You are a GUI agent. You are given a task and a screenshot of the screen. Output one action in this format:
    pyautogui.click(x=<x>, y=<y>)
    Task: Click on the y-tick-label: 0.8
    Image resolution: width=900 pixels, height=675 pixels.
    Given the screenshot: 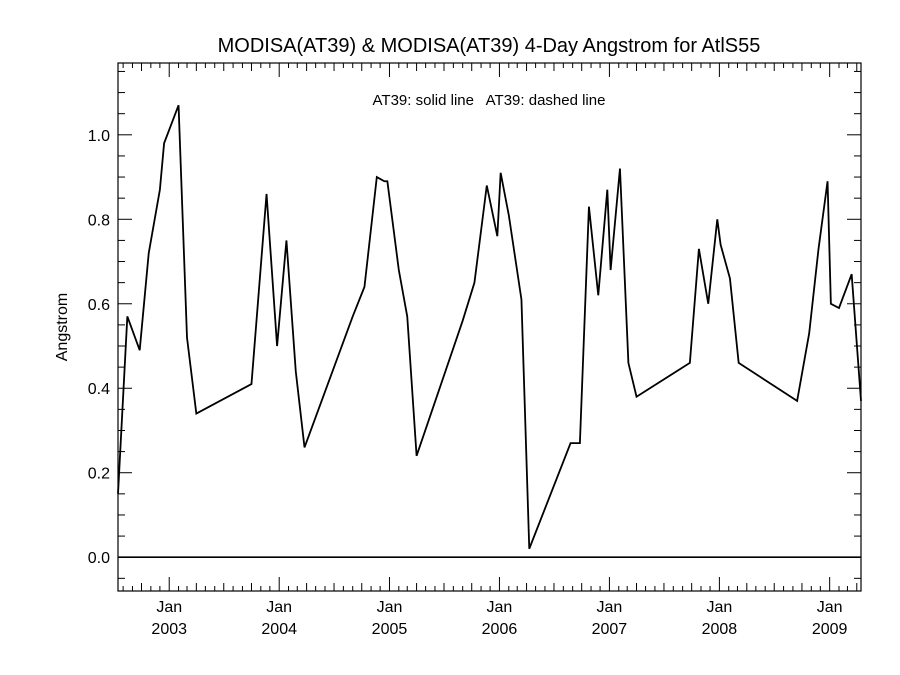 What is the action you would take?
    pyautogui.click(x=99, y=220)
    